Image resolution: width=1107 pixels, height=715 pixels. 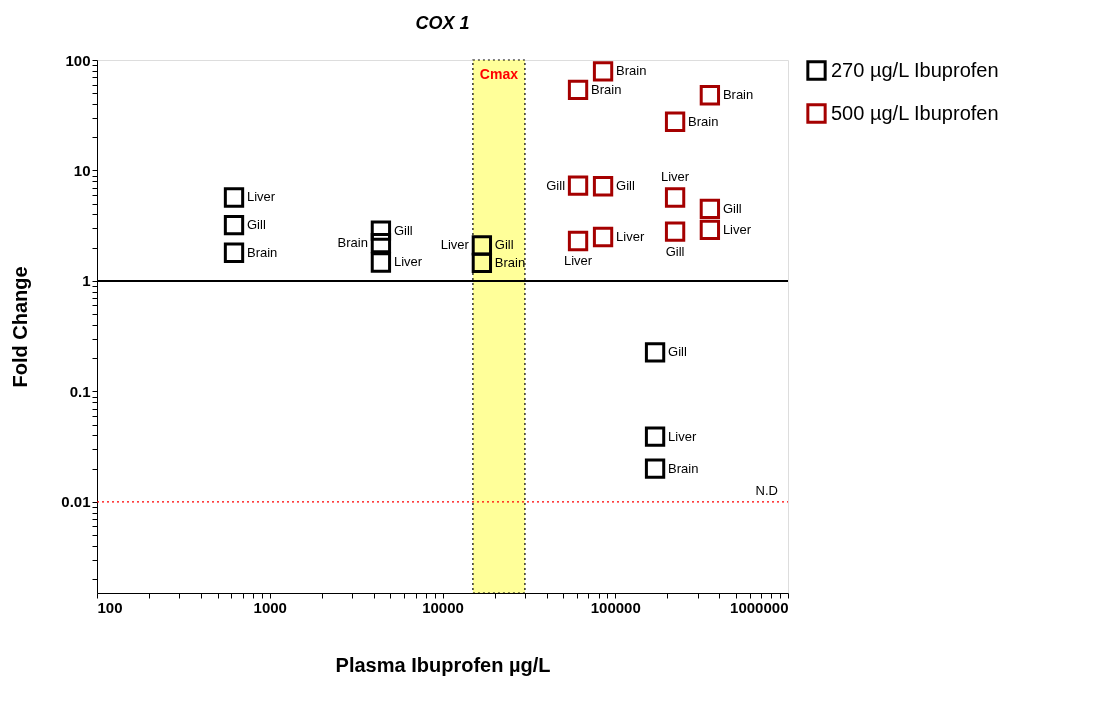 What do you see at coordinates (82, 170) in the screenshot?
I see `y-tick-label: 10` at bounding box center [82, 170].